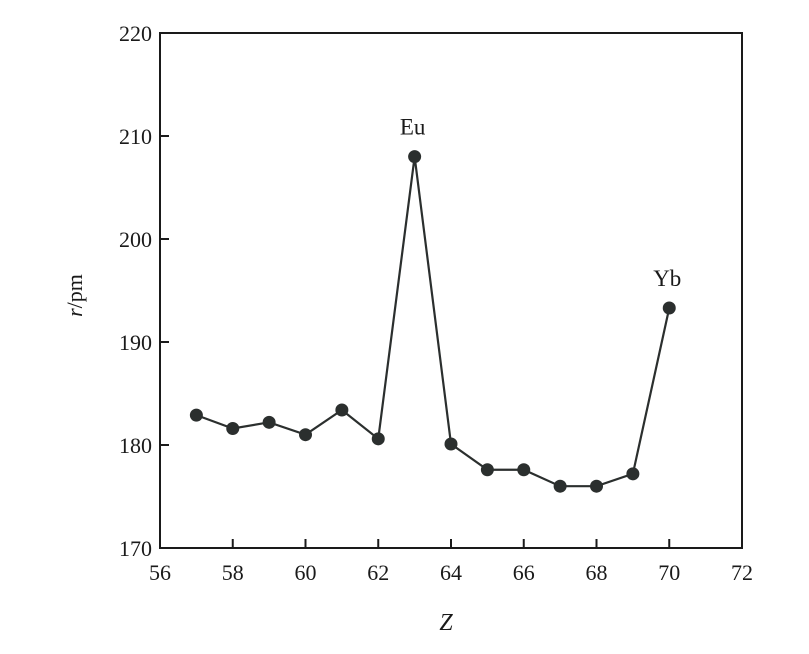 The image size is (809, 654). What do you see at coordinates (540, 203) in the screenshot?
I see `annotation-group: Eu Yb` at bounding box center [540, 203].